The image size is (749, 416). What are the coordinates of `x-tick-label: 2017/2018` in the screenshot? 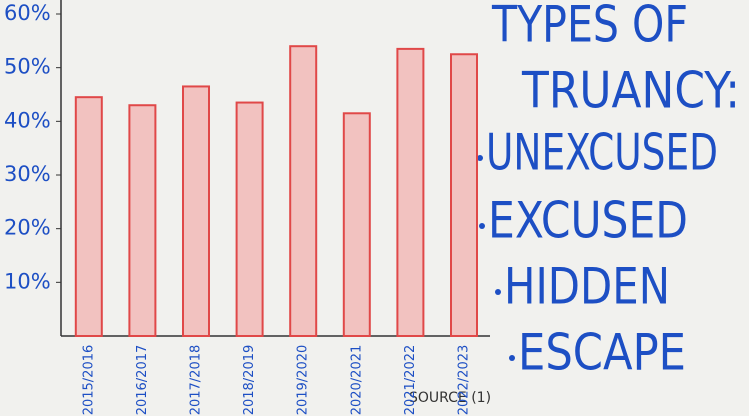 It's located at (196, 380).